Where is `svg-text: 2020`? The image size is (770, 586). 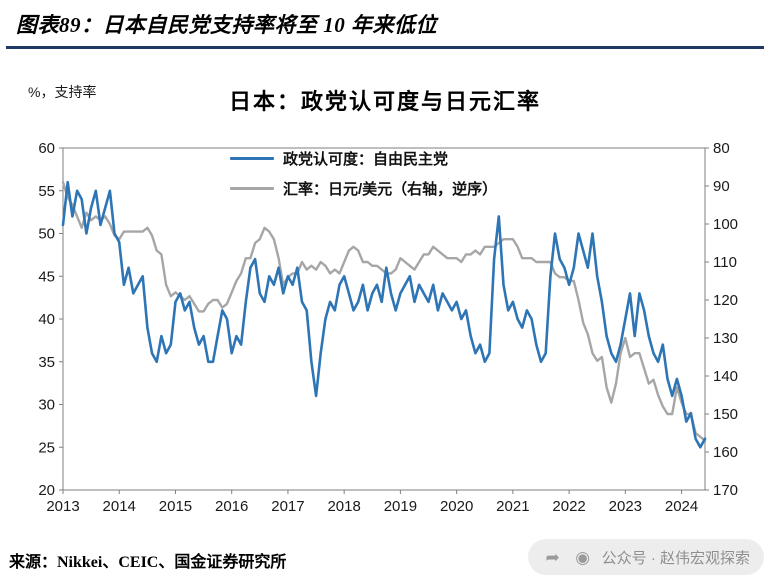
svg-text: 2020 is located at coordinates (456, 506).